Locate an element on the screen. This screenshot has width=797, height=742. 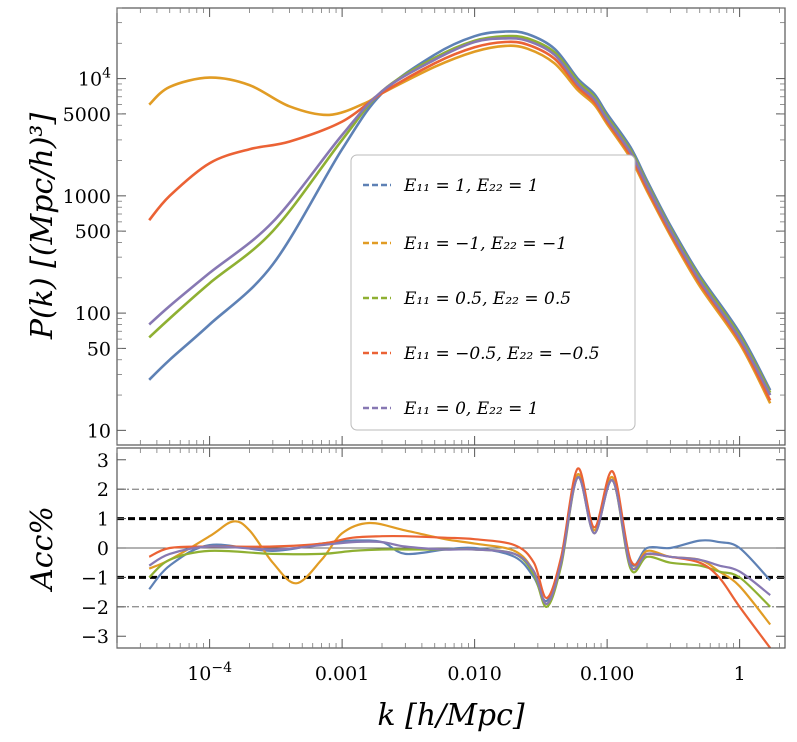
x-tick-label-3: 0.100 is located at coordinates (607, 674).